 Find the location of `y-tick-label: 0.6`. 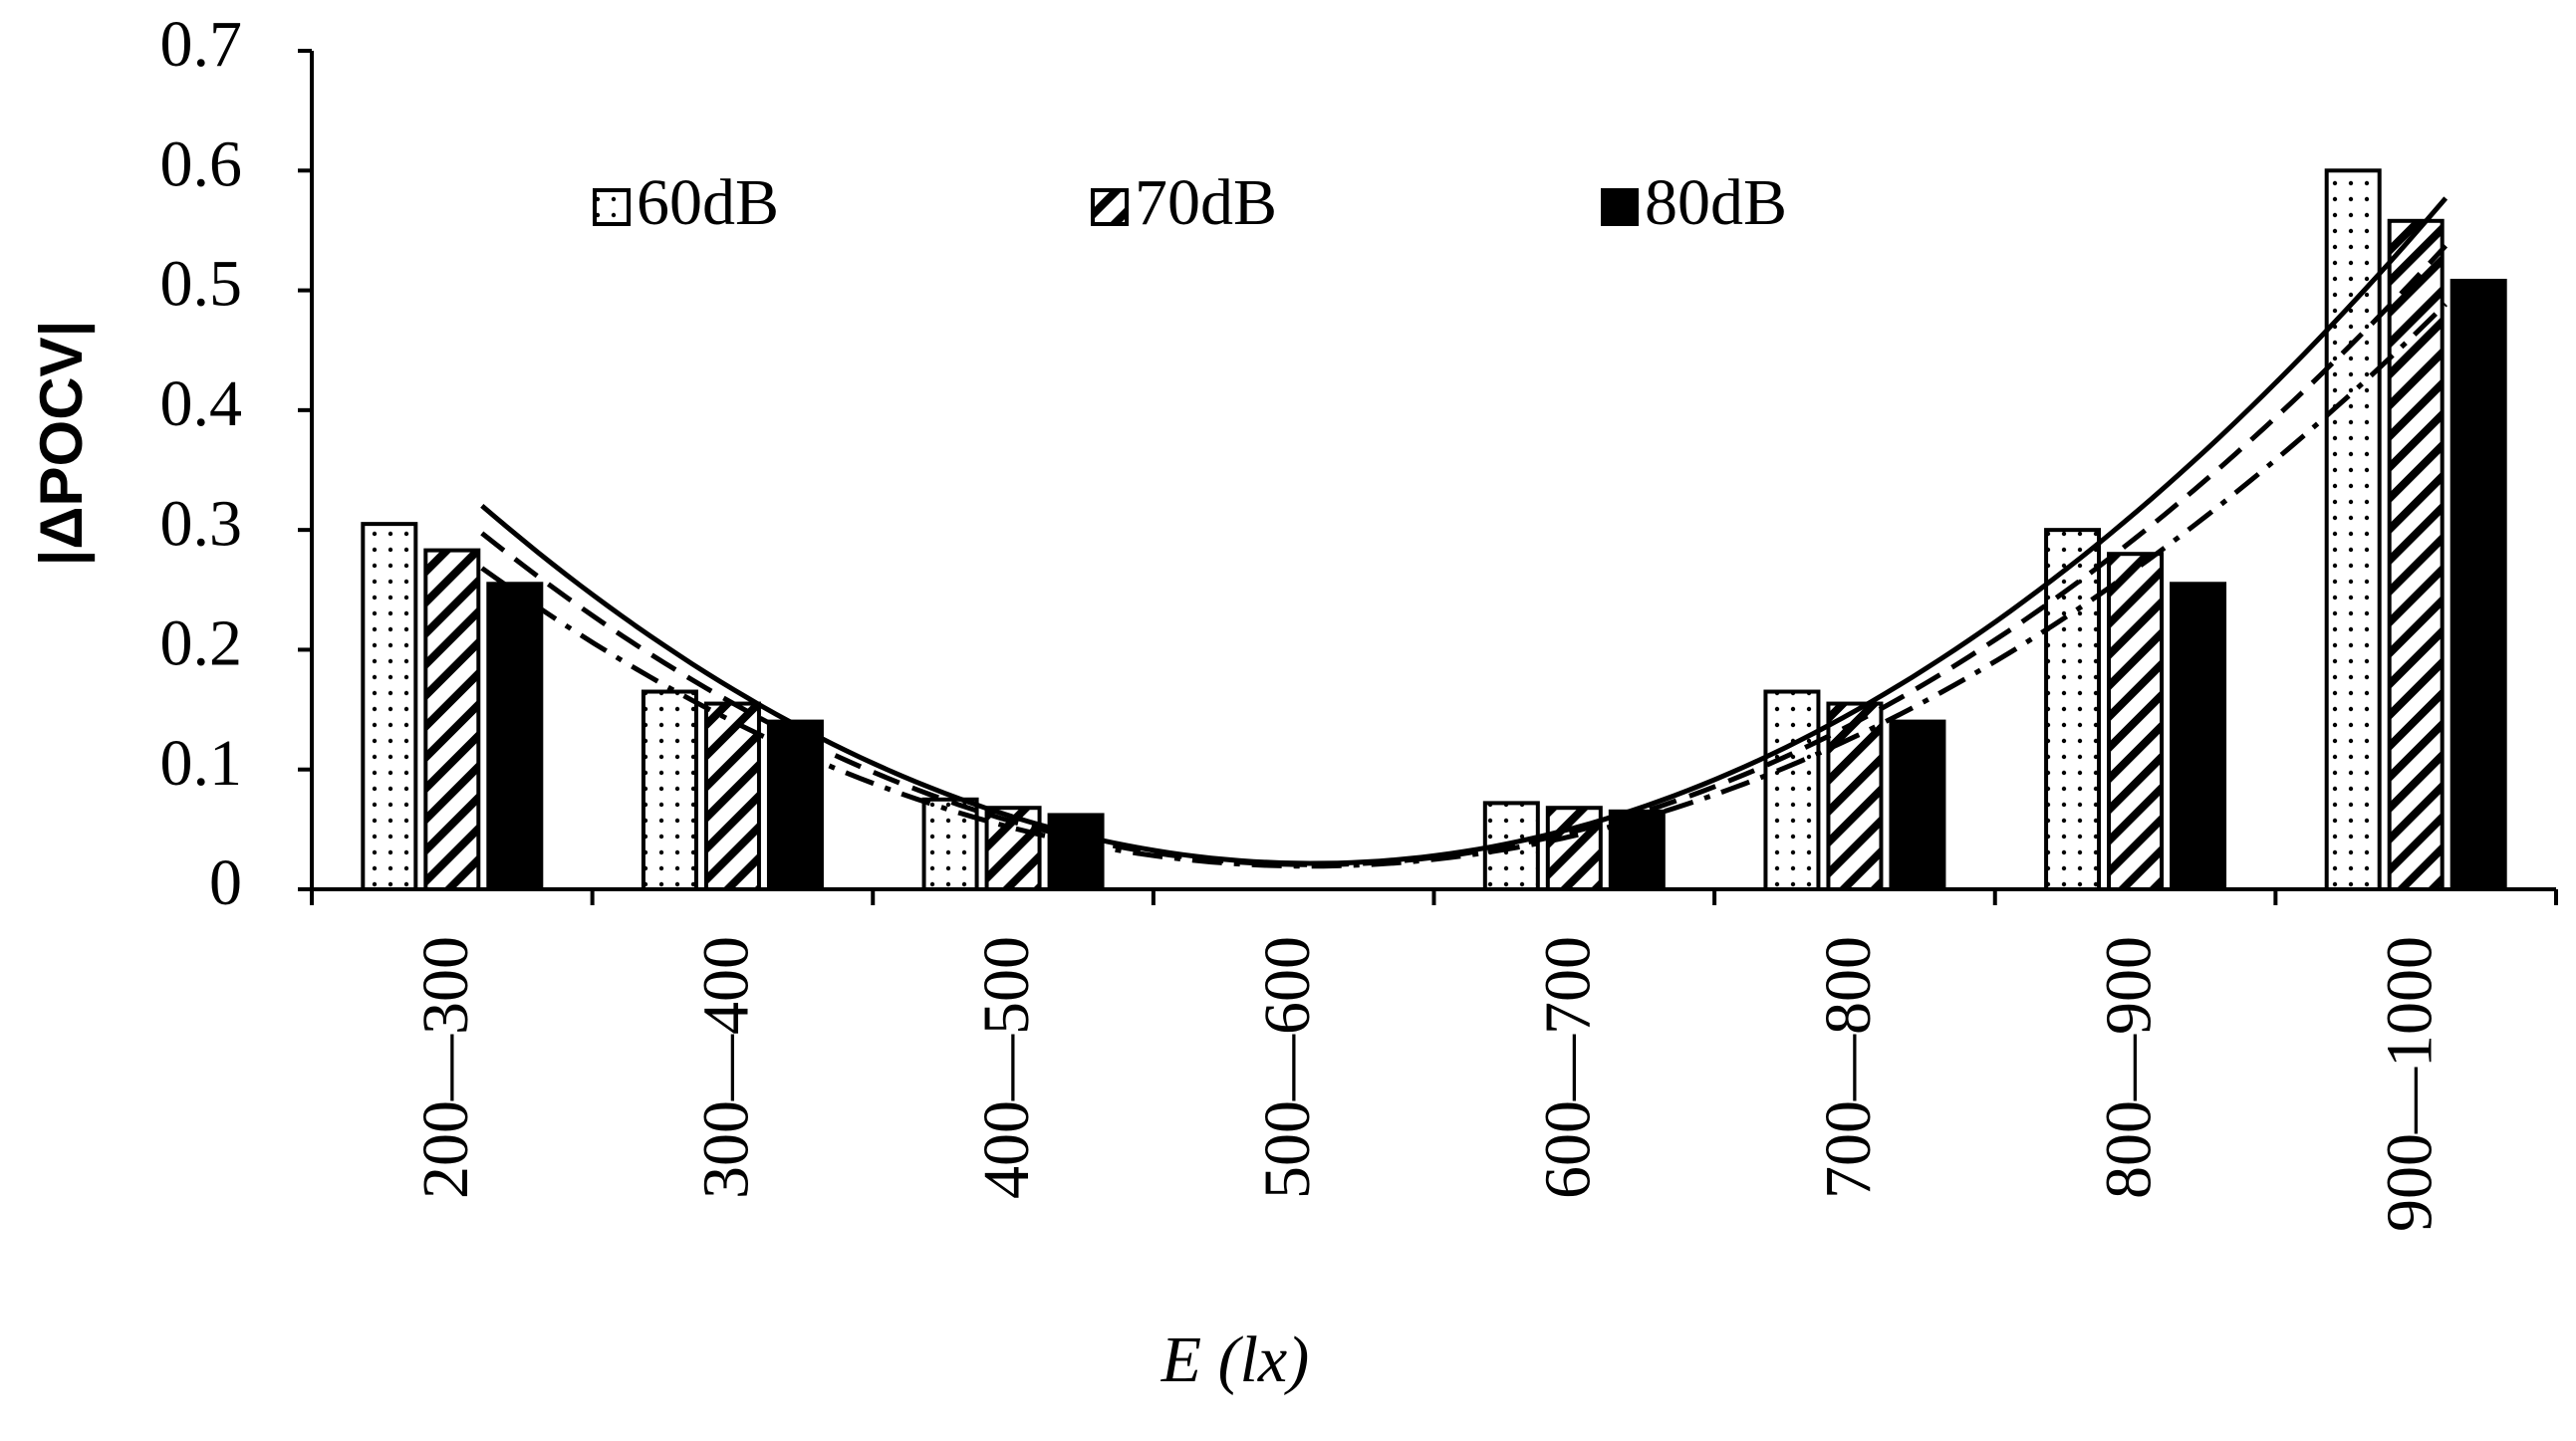

y-tick-label: 0.6 is located at coordinates (201, 163).